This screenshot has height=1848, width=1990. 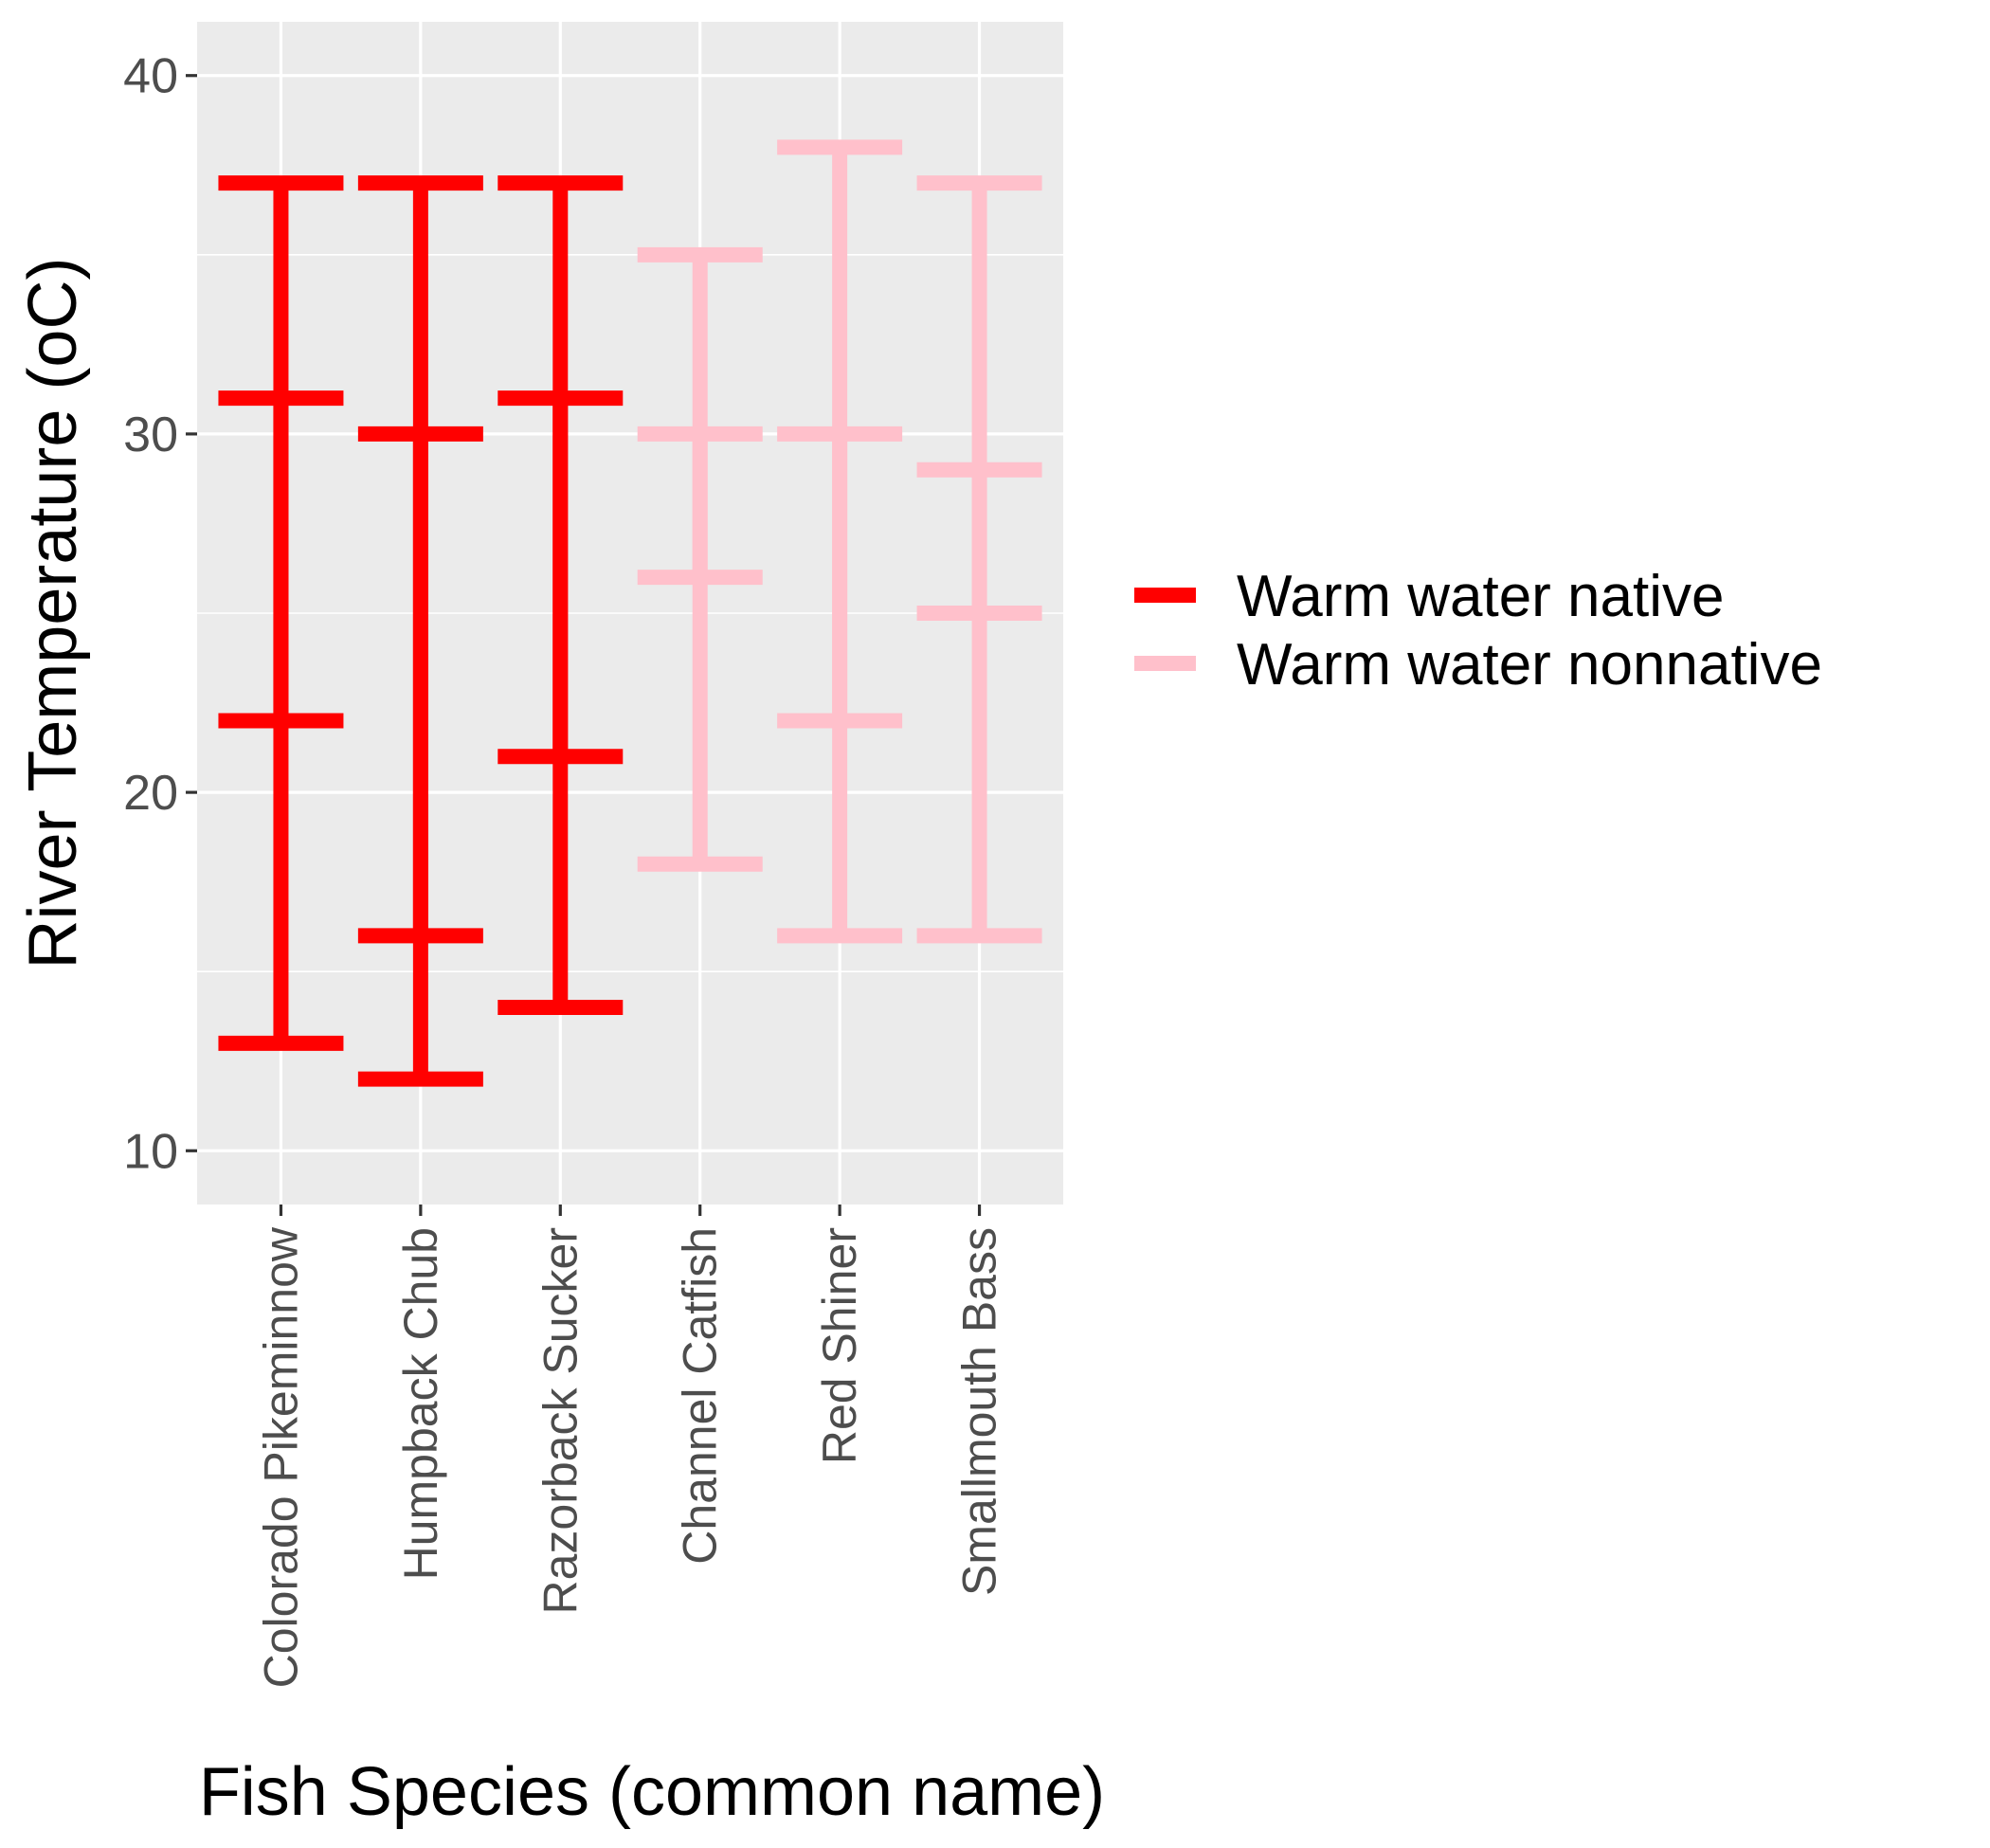 What do you see at coordinates (53, 614) in the screenshot?
I see `y-axis-title: River Temperature (oC)` at bounding box center [53, 614].